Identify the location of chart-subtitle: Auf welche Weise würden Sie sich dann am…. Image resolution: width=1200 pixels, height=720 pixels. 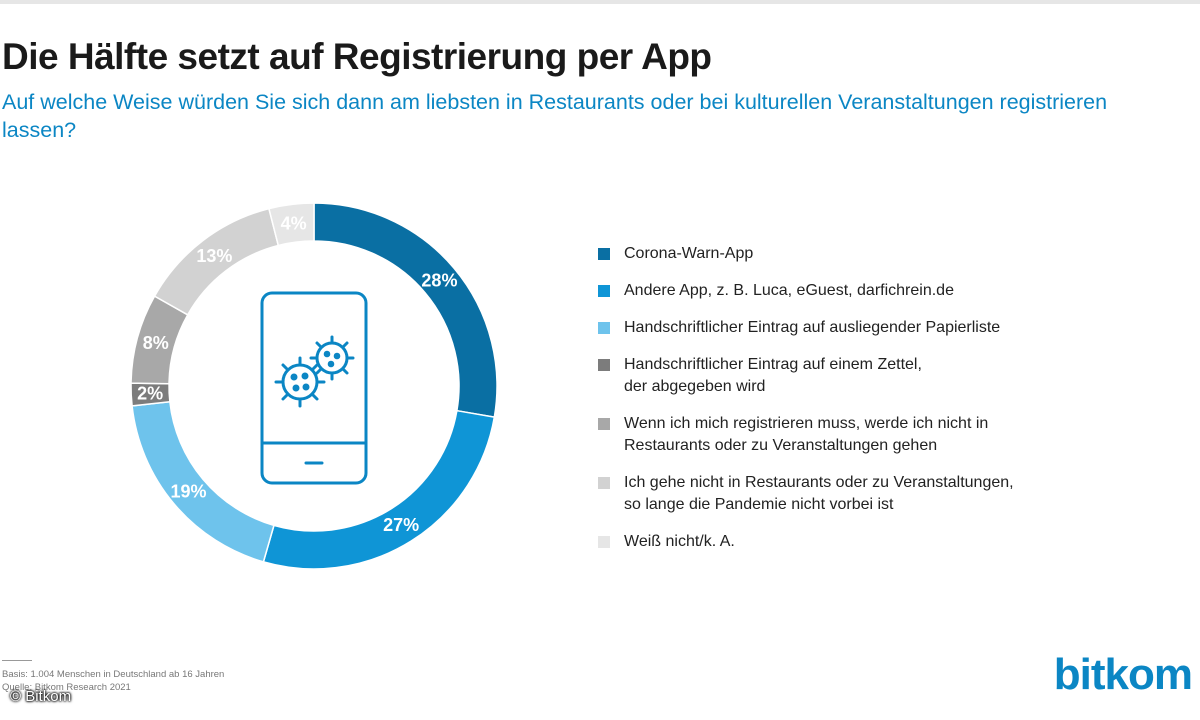
(555, 116).